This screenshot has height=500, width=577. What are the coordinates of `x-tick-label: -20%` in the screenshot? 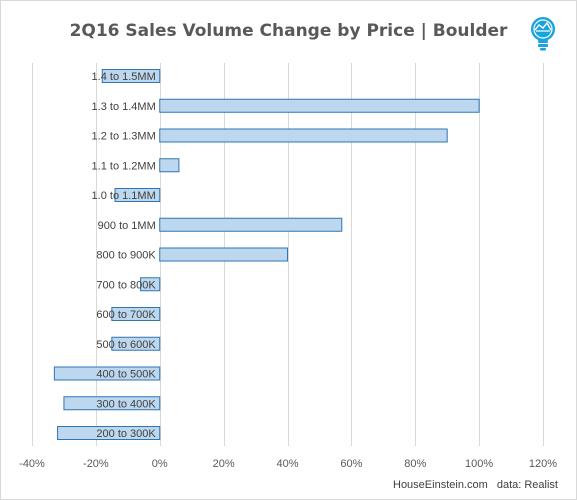 It's located at (96, 464).